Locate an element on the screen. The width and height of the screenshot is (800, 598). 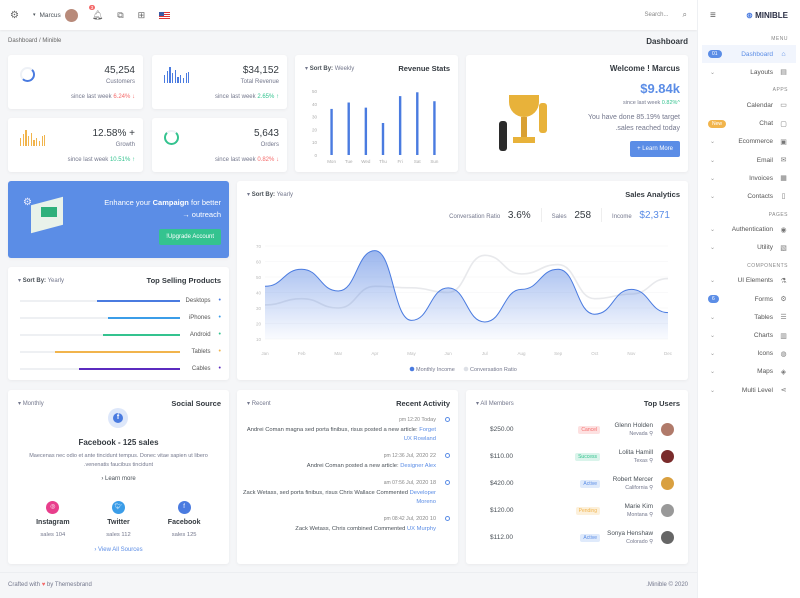
source-name: Instagram is located at coordinates (53, 522).